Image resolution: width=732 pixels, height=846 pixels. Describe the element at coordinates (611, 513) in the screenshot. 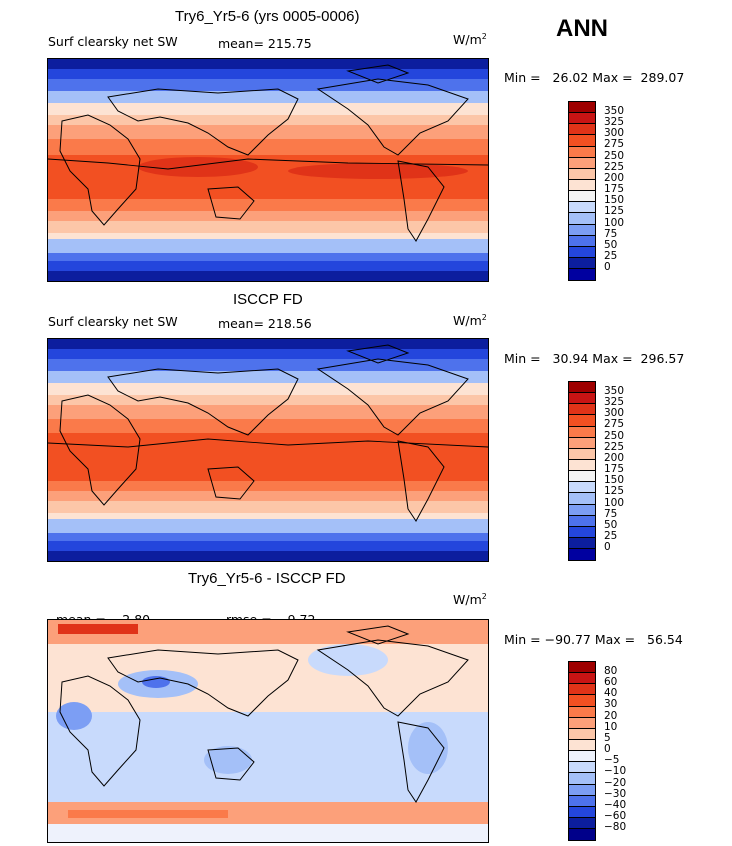

I see `panel2-tick: 75` at that location.